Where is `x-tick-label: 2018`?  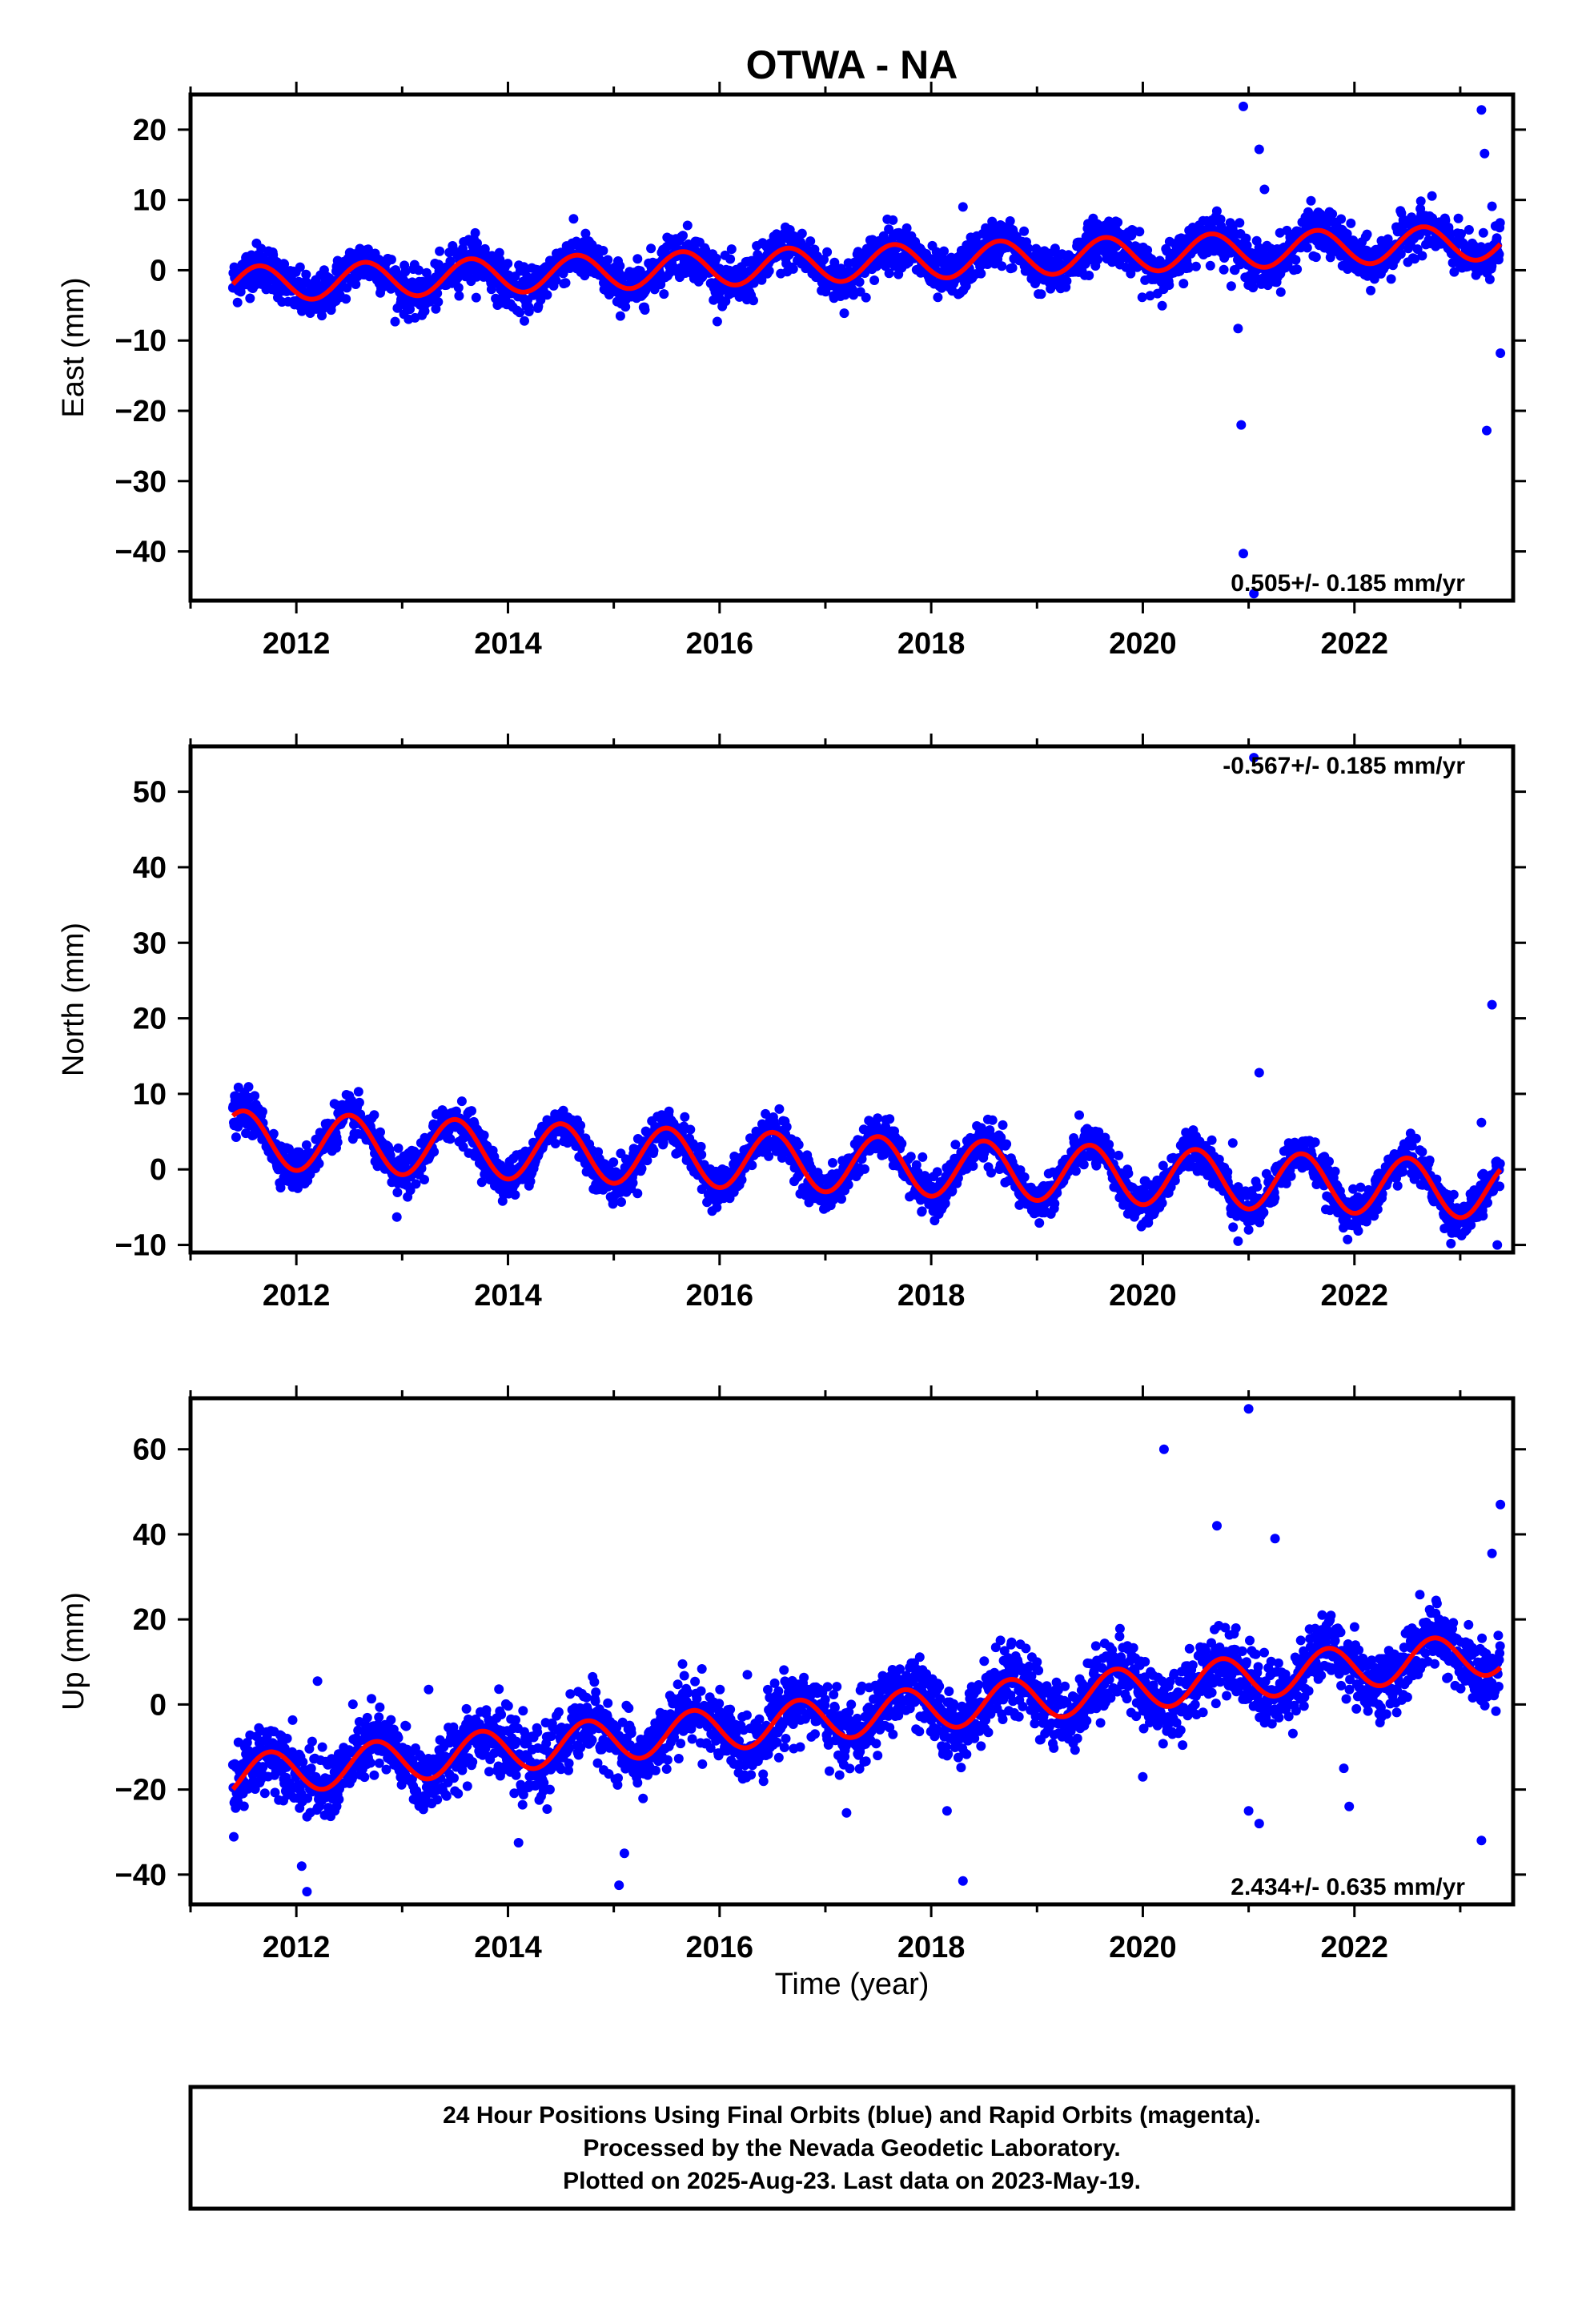 x-tick-label: 2018 is located at coordinates (931, 644).